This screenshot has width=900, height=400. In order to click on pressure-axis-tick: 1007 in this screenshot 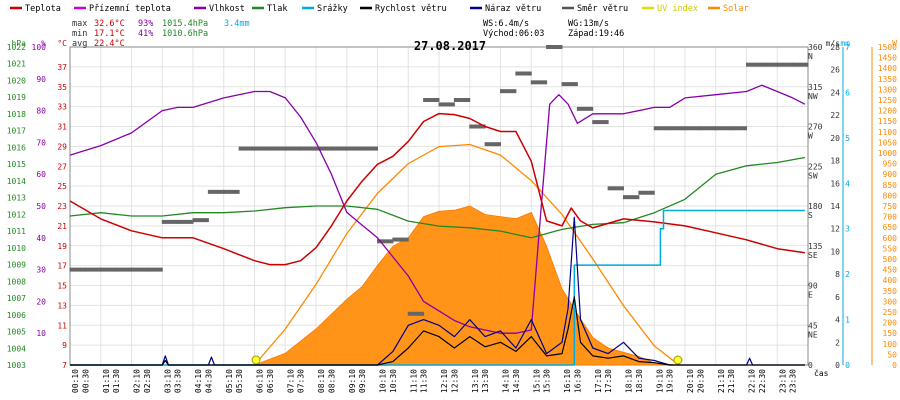, I will do `click(16, 298)`.